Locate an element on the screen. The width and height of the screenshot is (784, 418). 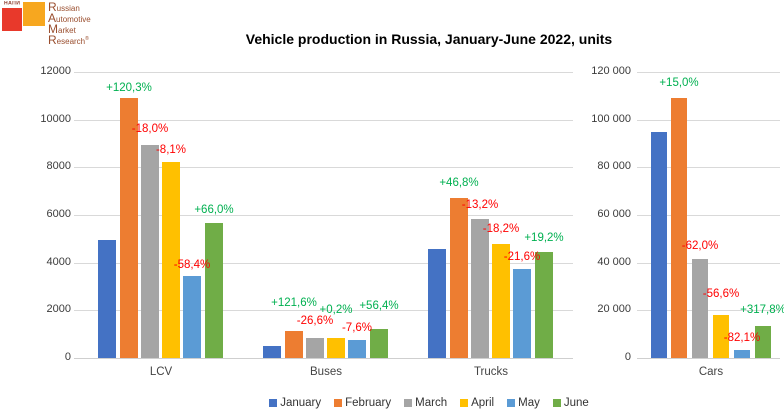
legend-swatch-february is located at coordinates (338, 403).